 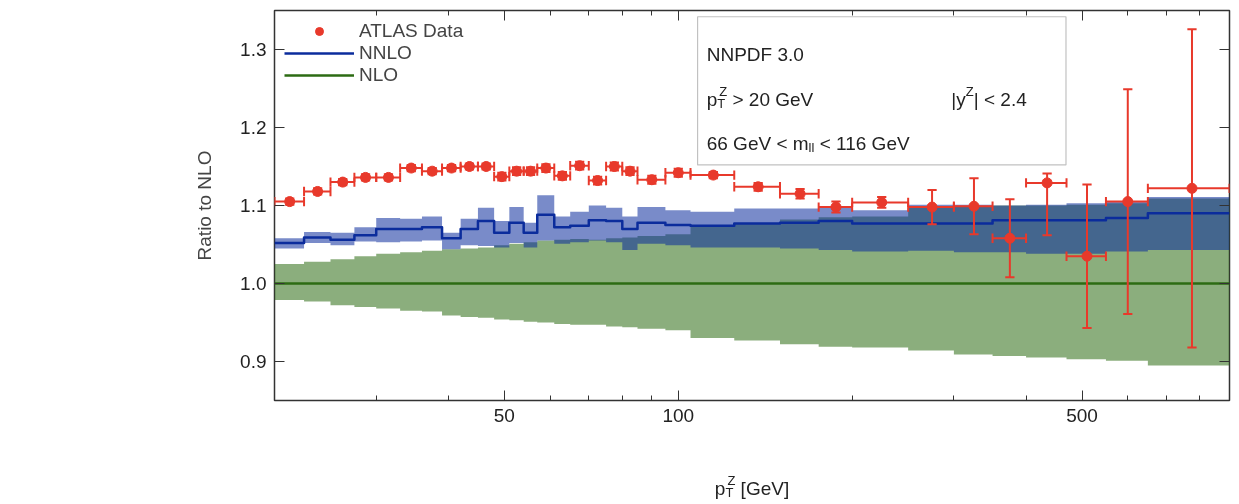 I want to click on y-tick-label: 0.9, so click(x=253, y=361).